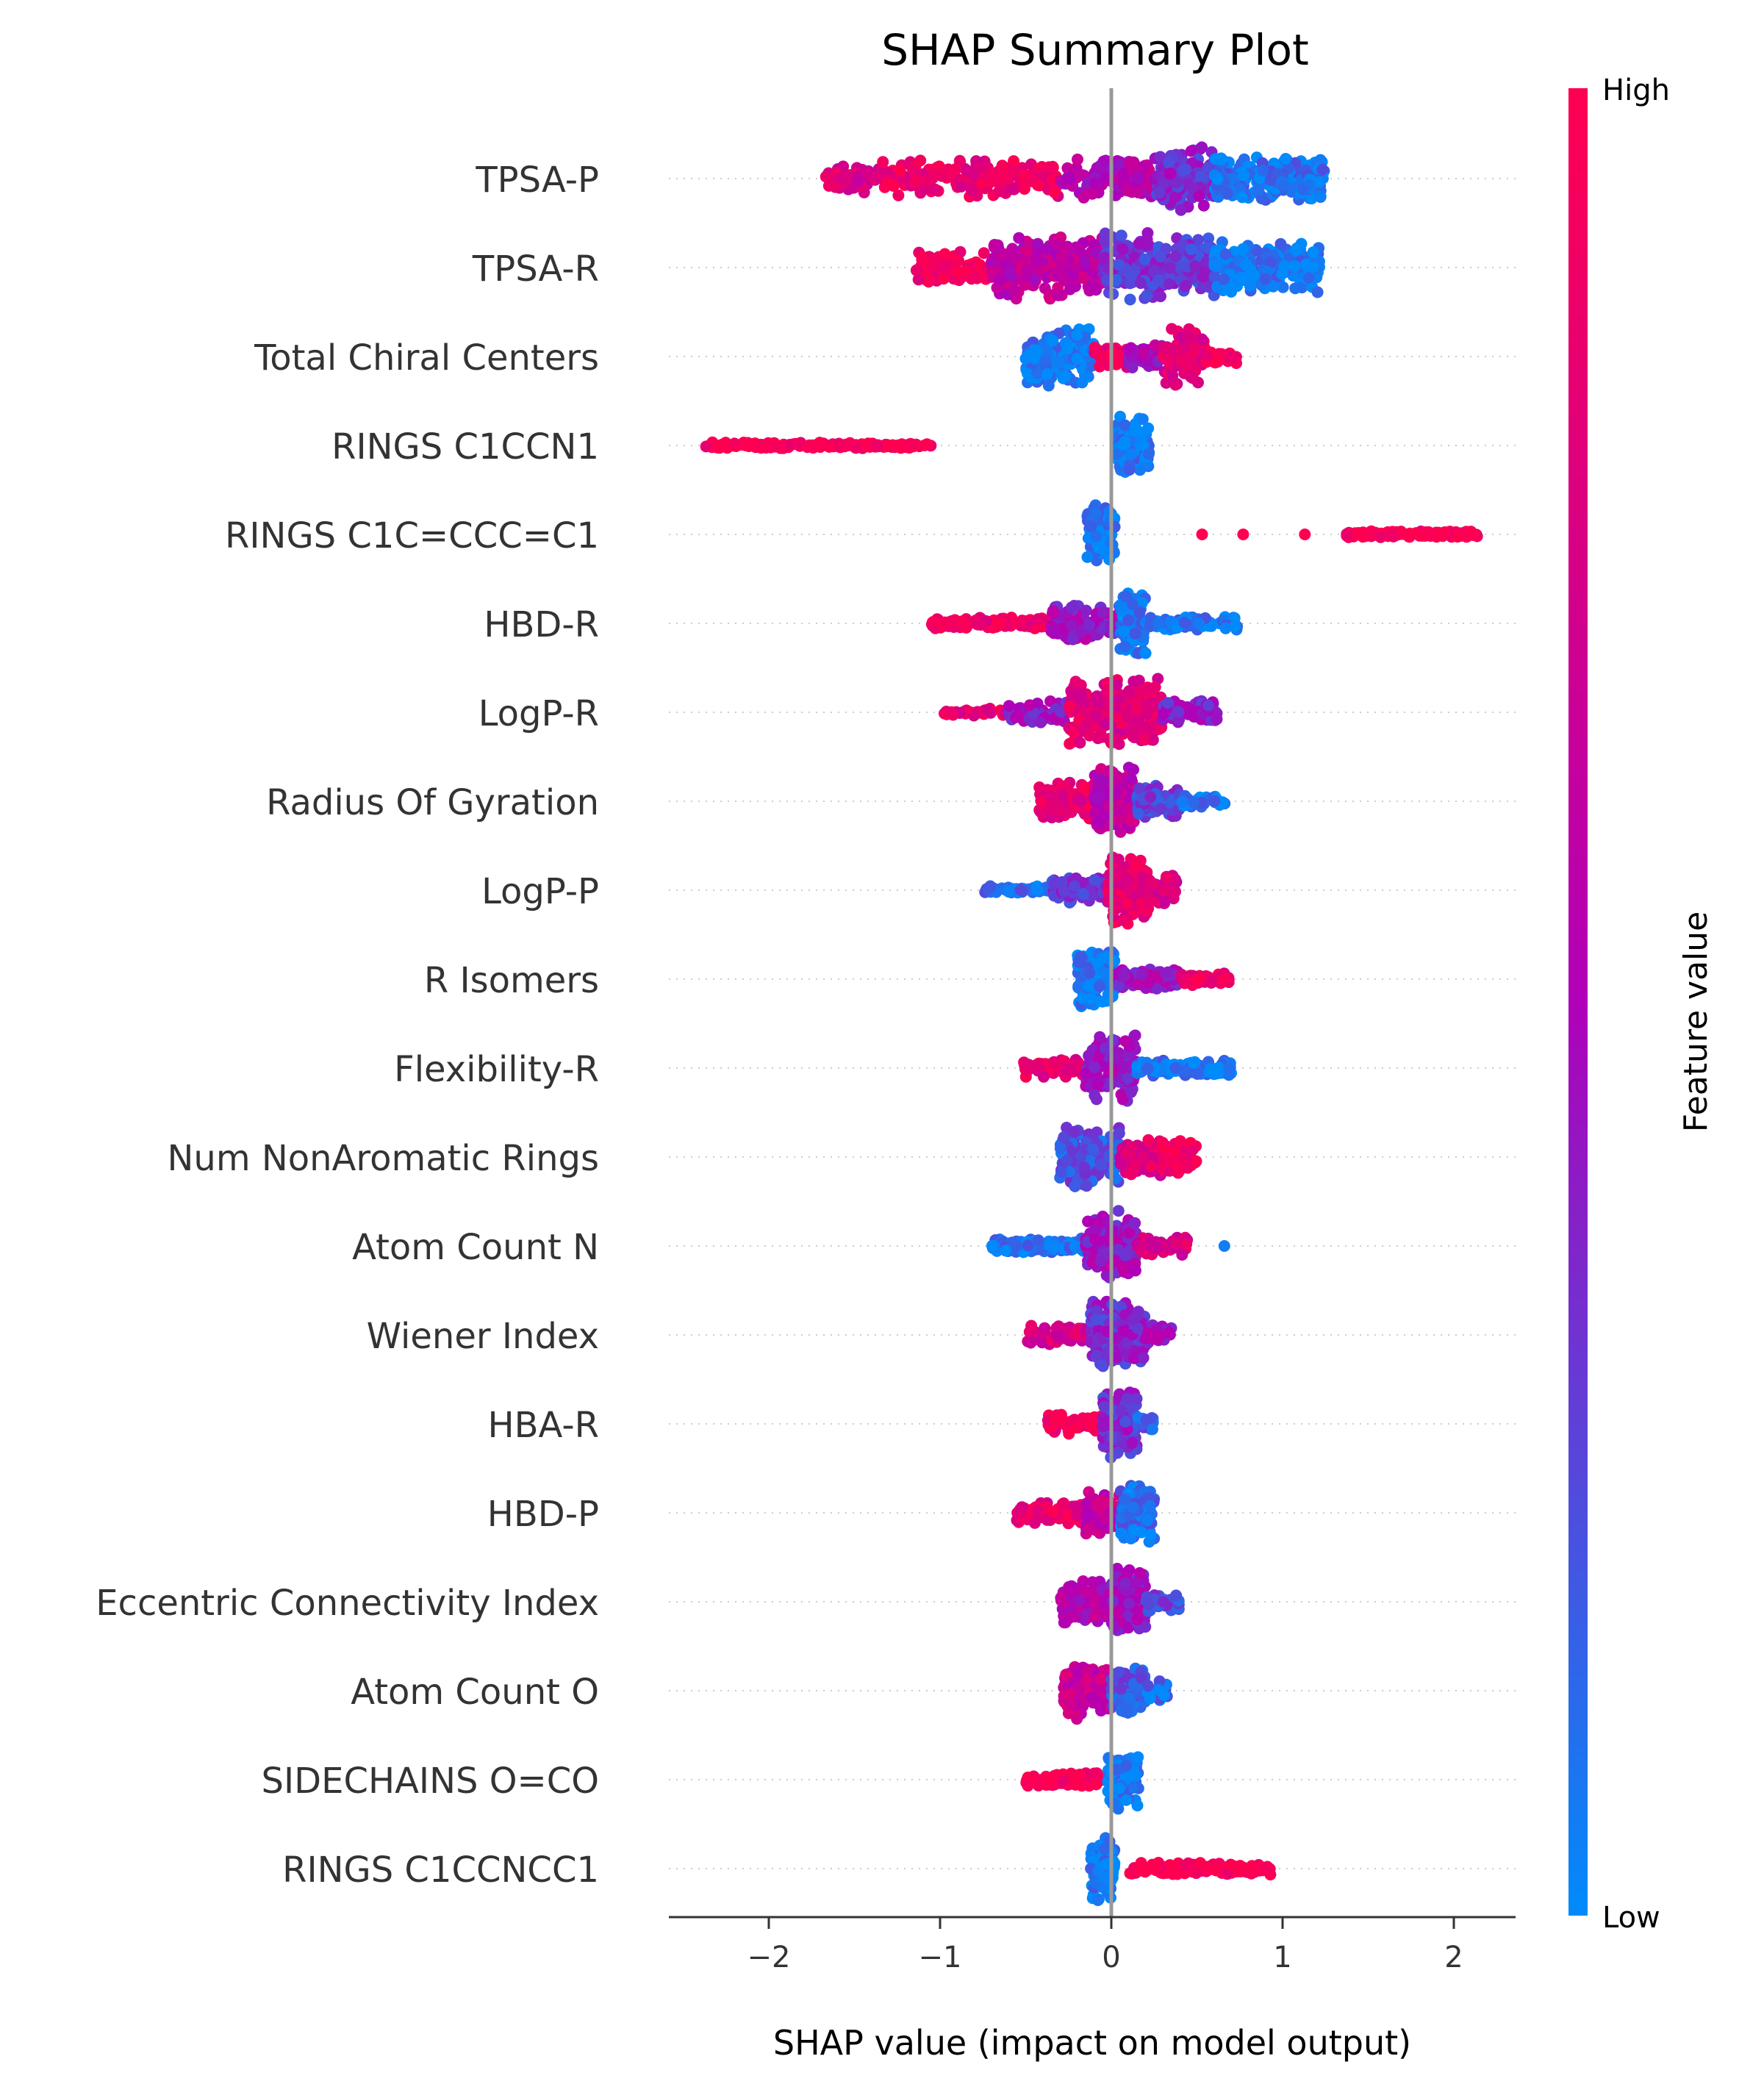 The image size is (1764, 2095). What do you see at coordinates (475, 1247) in the screenshot?
I see `feature-label: Atom Count N` at bounding box center [475, 1247].